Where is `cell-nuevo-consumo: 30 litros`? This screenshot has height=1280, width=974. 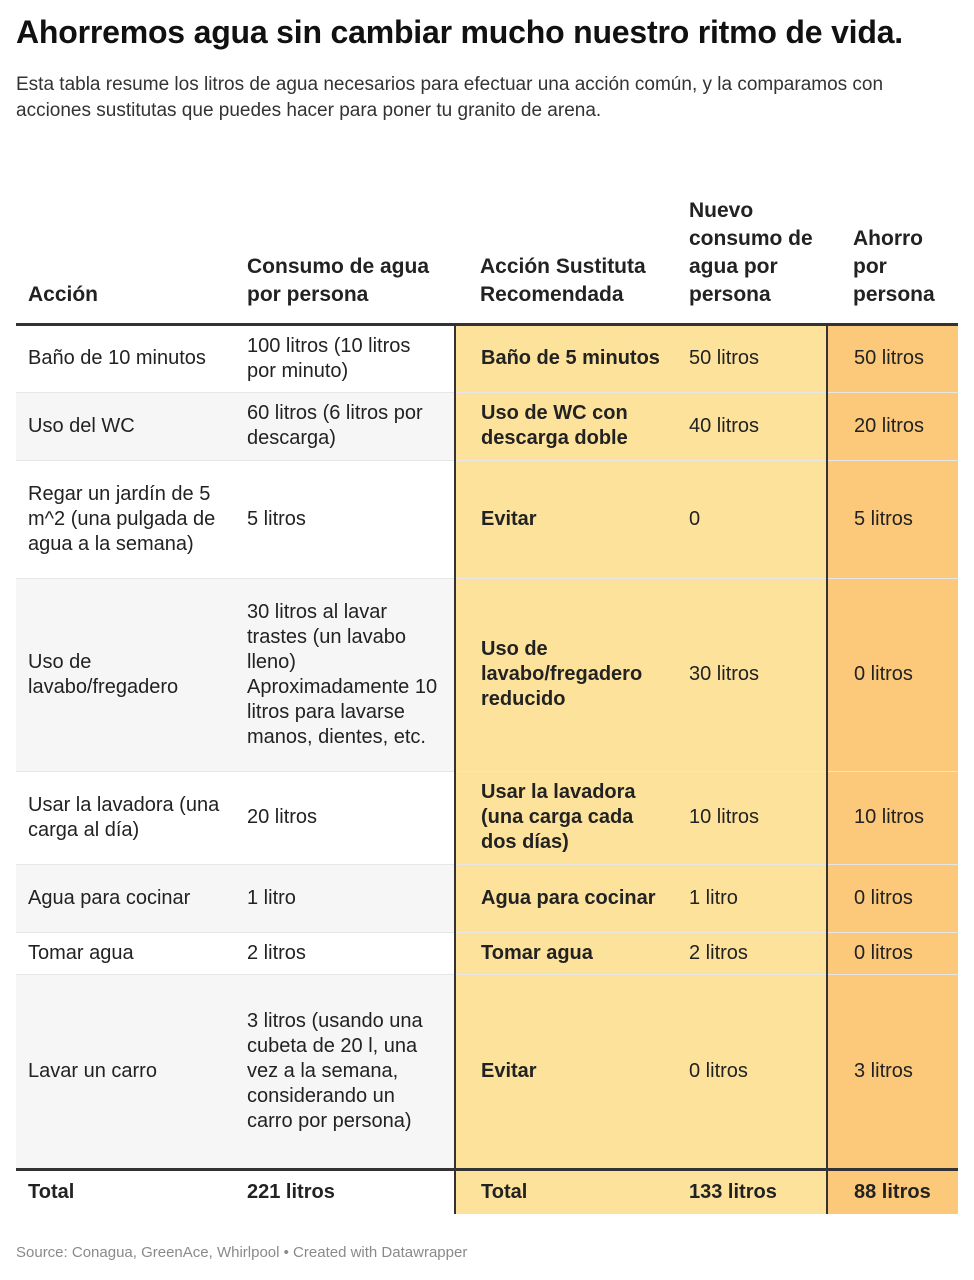
cell-nuevo-consumo: 30 litros is located at coordinates (752, 674).